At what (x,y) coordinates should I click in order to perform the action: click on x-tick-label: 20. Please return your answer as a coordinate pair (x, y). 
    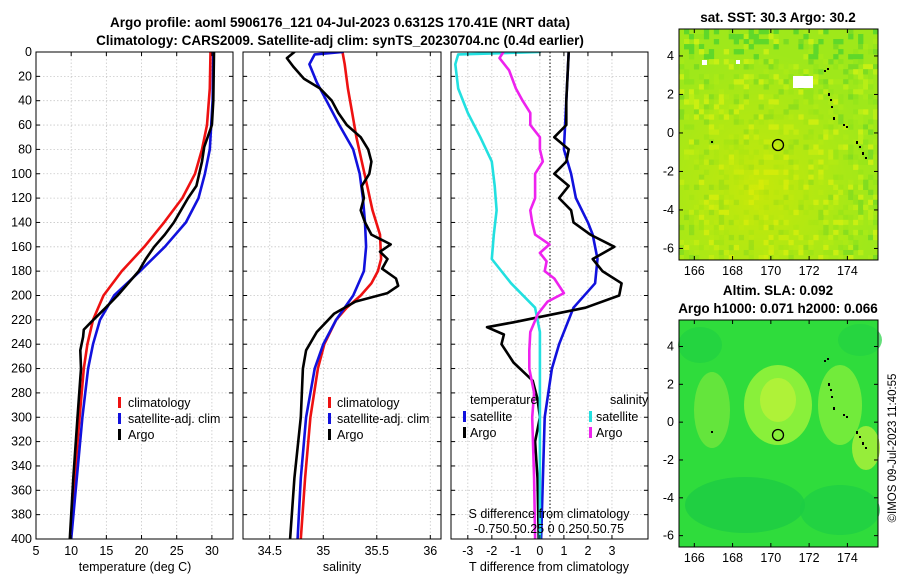
    Looking at the image, I should click on (142, 551).